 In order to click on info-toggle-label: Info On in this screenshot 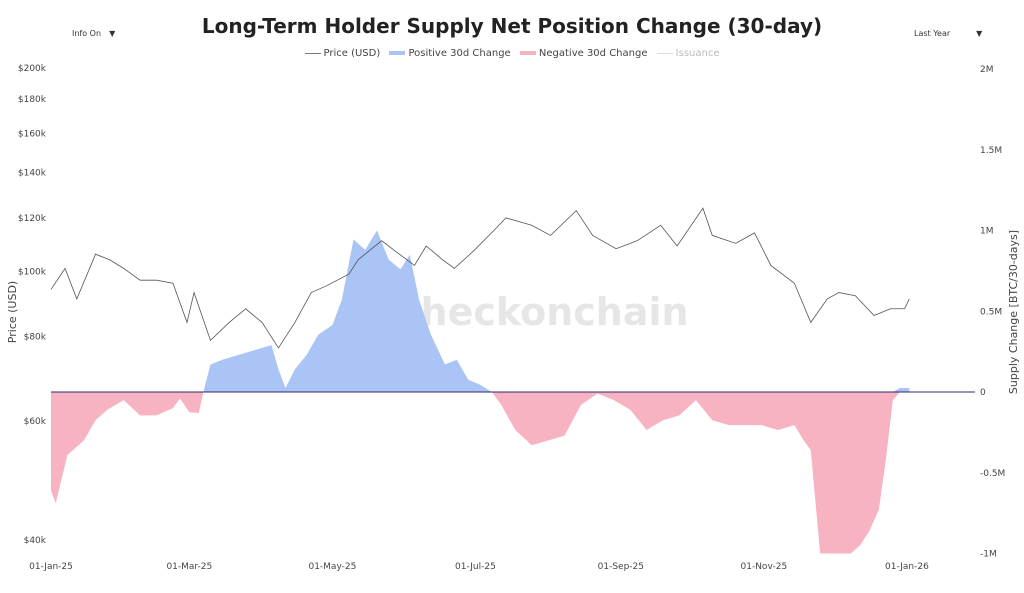, I will do `click(87, 33)`.